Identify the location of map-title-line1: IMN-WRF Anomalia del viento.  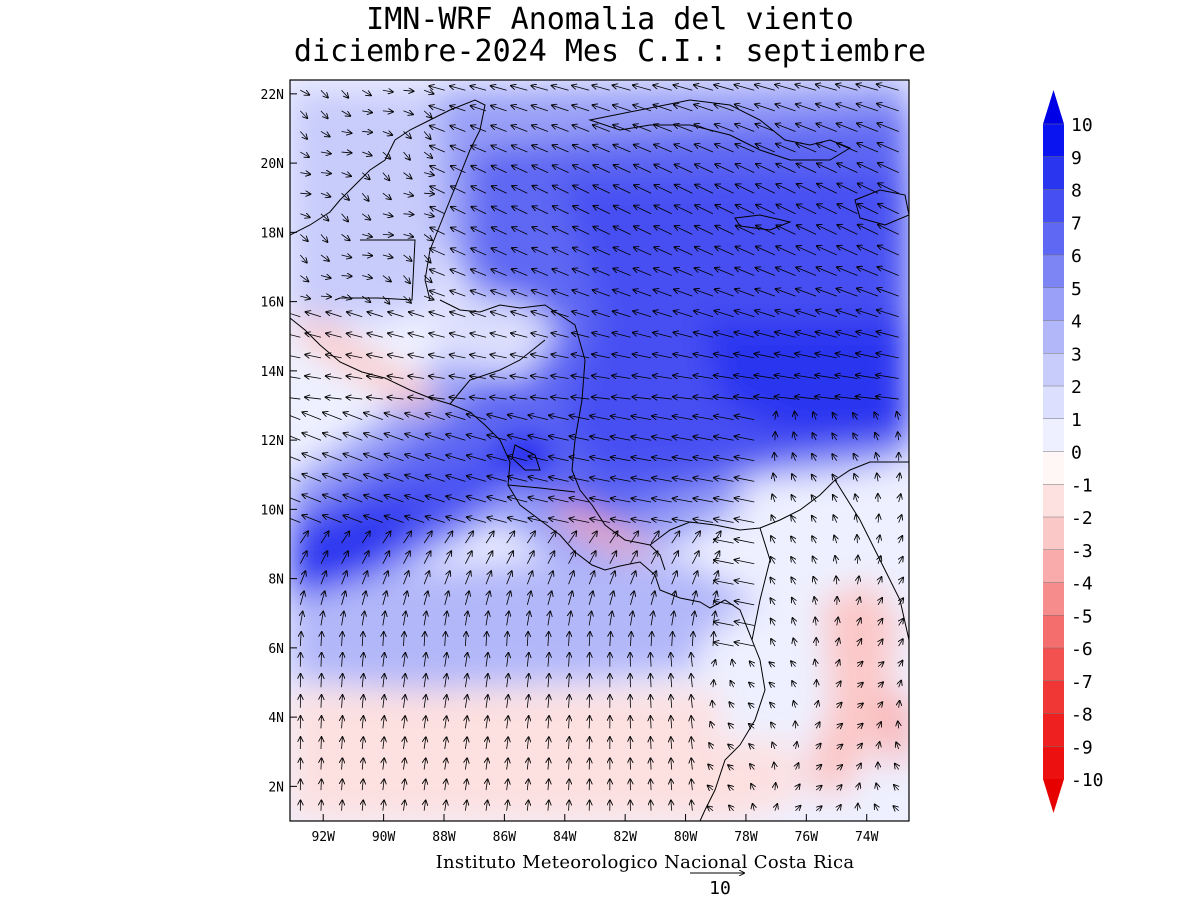
(610, 19).